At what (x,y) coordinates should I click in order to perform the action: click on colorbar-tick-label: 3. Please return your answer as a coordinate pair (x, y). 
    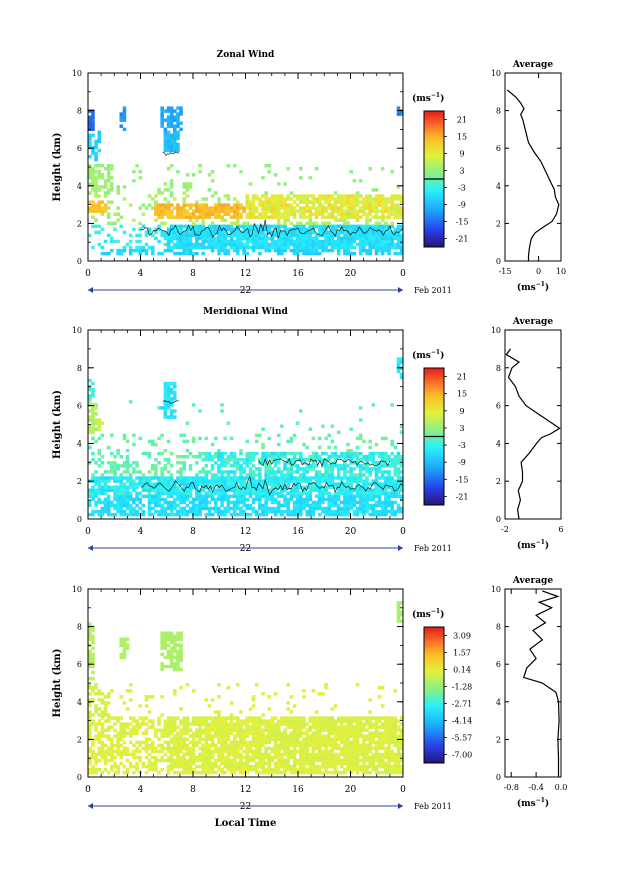
    Looking at the image, I should click on (461, 171).